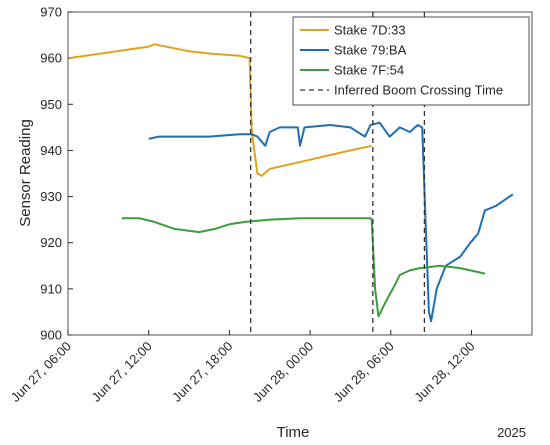 The height and width of the screenshot is (445, 550). What do you see at coordinates (293, 432) in the screenshot?
I see `x-axis-label: Time` at bounding box center [293, 432].